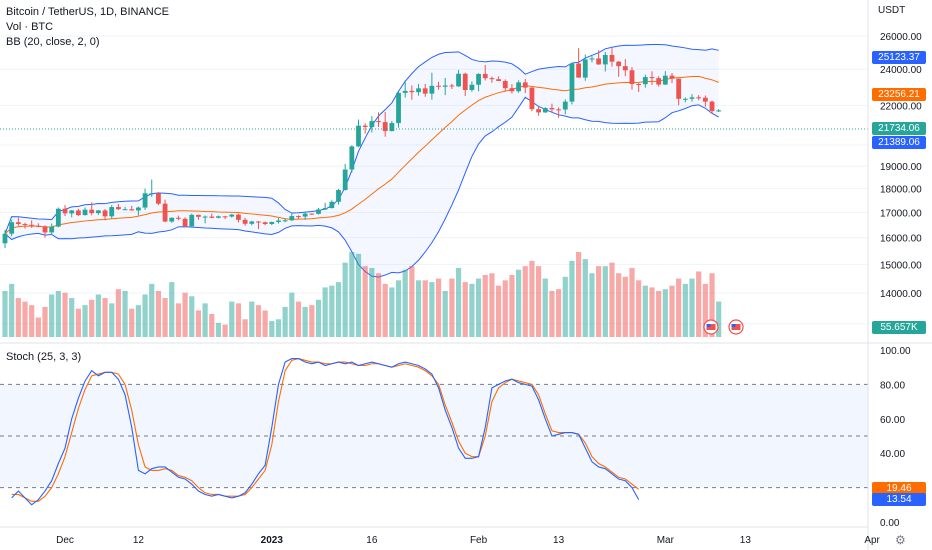  What do you see at coordinates (666, 540) in the screenshot?
I see `time-tick-label: Mar` at bounding box center [666, 540].